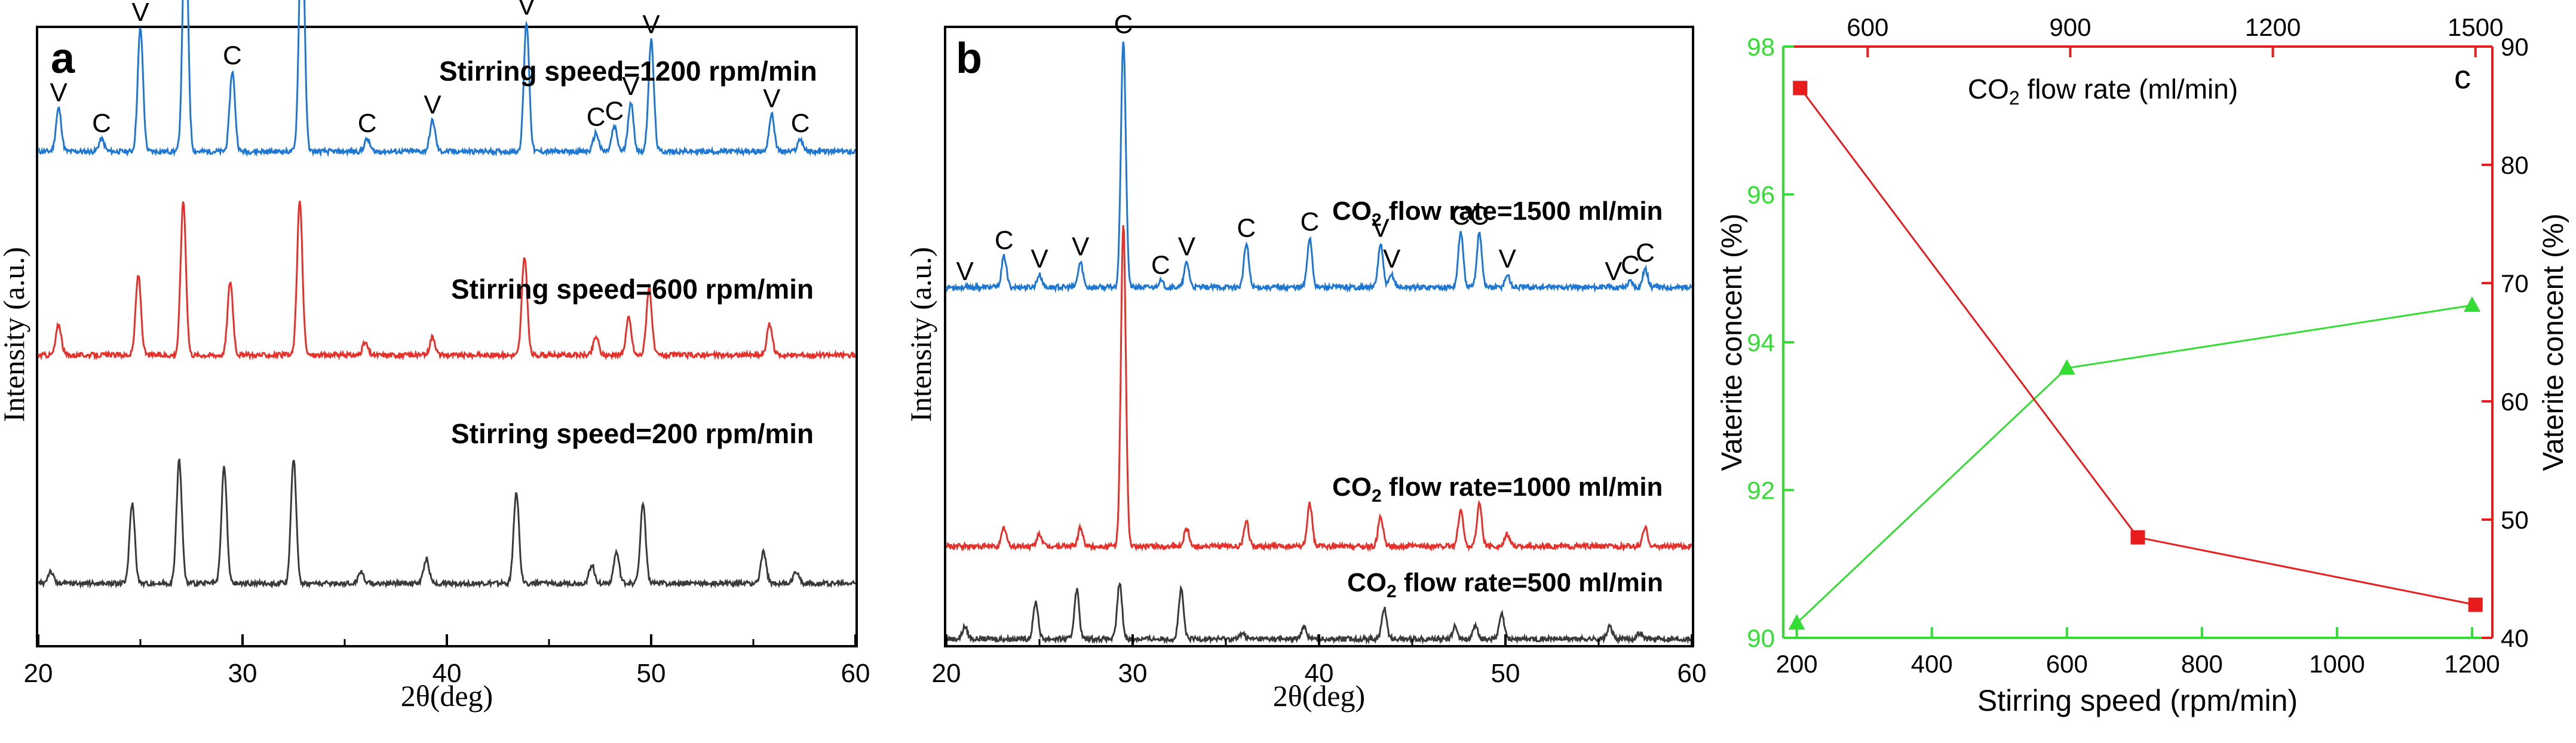 The width and height of the screenshot is (2576, 743). I want to click on panel-a-series-1-name: Stirring speed=1200 rpm/min, so click(628, 71).